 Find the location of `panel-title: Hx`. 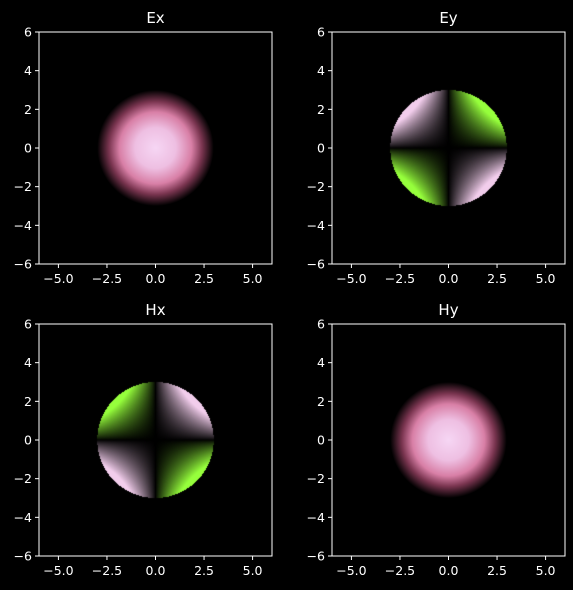

panel-title: Hx is located at coordinates (155, 310).